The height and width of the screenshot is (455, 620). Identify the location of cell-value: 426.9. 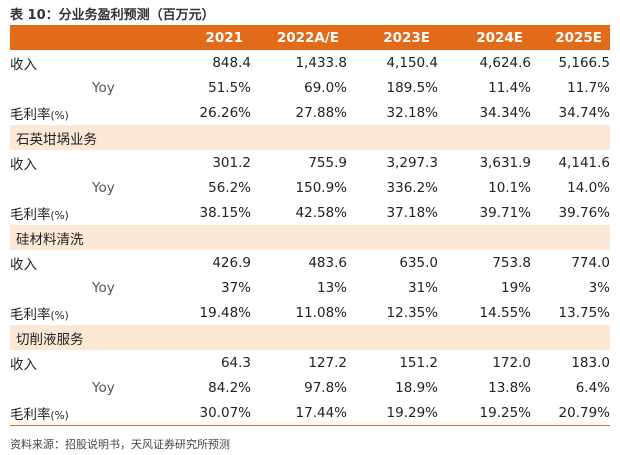
(231, 262).